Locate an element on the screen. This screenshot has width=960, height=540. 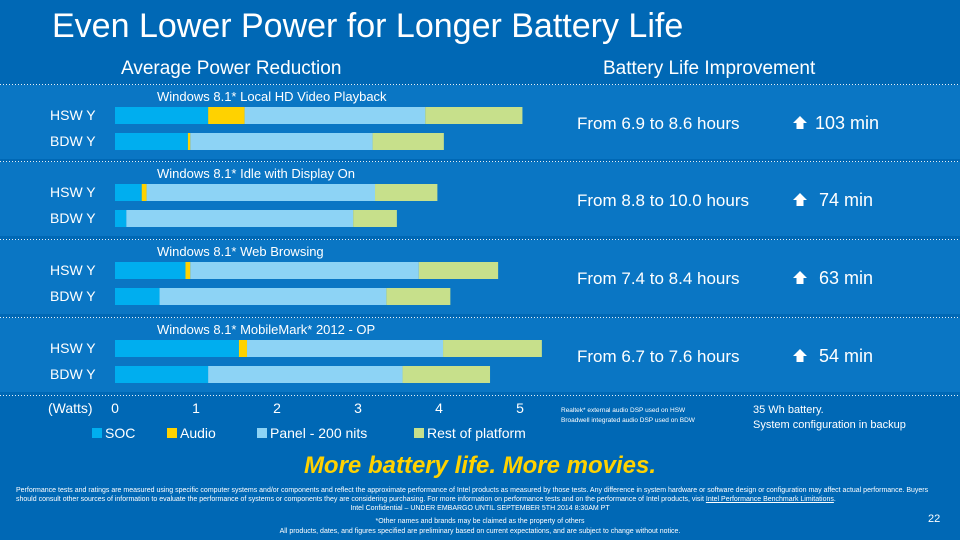
x-tick-label: 1 is located at coordinates (196, 408).